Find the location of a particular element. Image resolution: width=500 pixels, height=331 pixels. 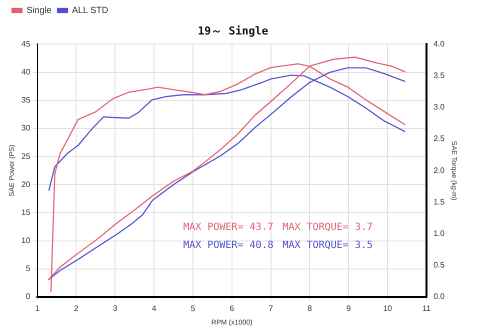

y-tick-label: 45 is located at coordinates (26, 43).